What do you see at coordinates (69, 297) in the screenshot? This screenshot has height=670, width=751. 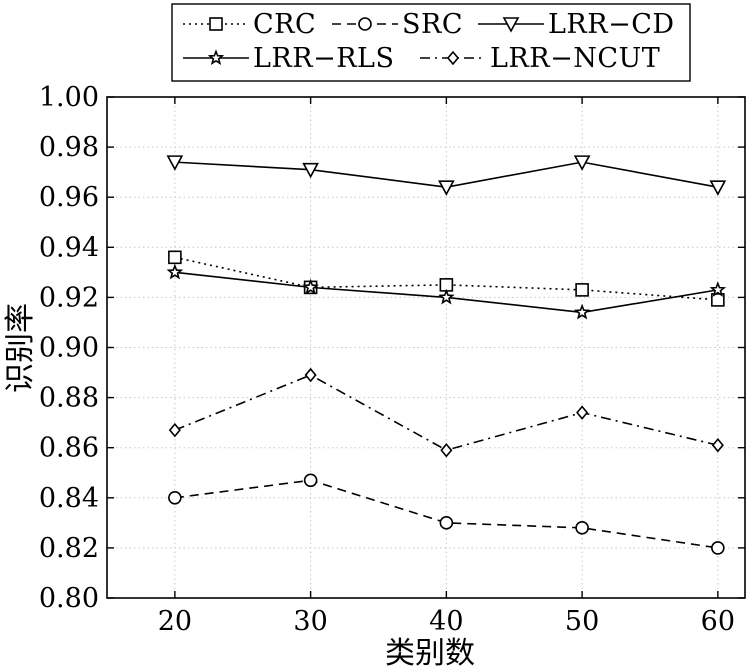 I see `y-tick-label: 0.92` at bounding box center [69, 297].